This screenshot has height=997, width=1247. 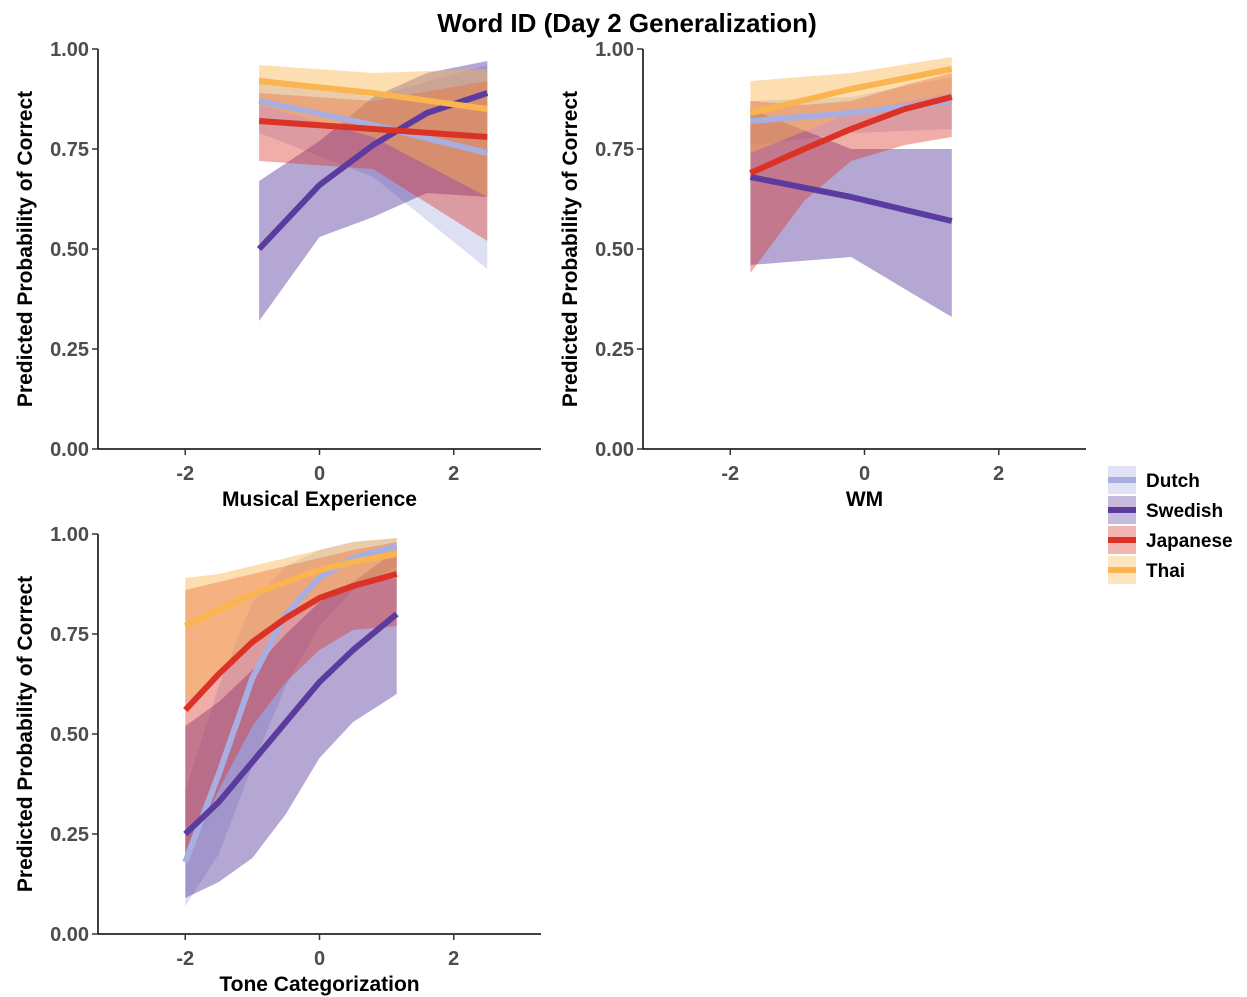 I want to click on x-axis-title: Musical Experience, so click(x=319, y=499).